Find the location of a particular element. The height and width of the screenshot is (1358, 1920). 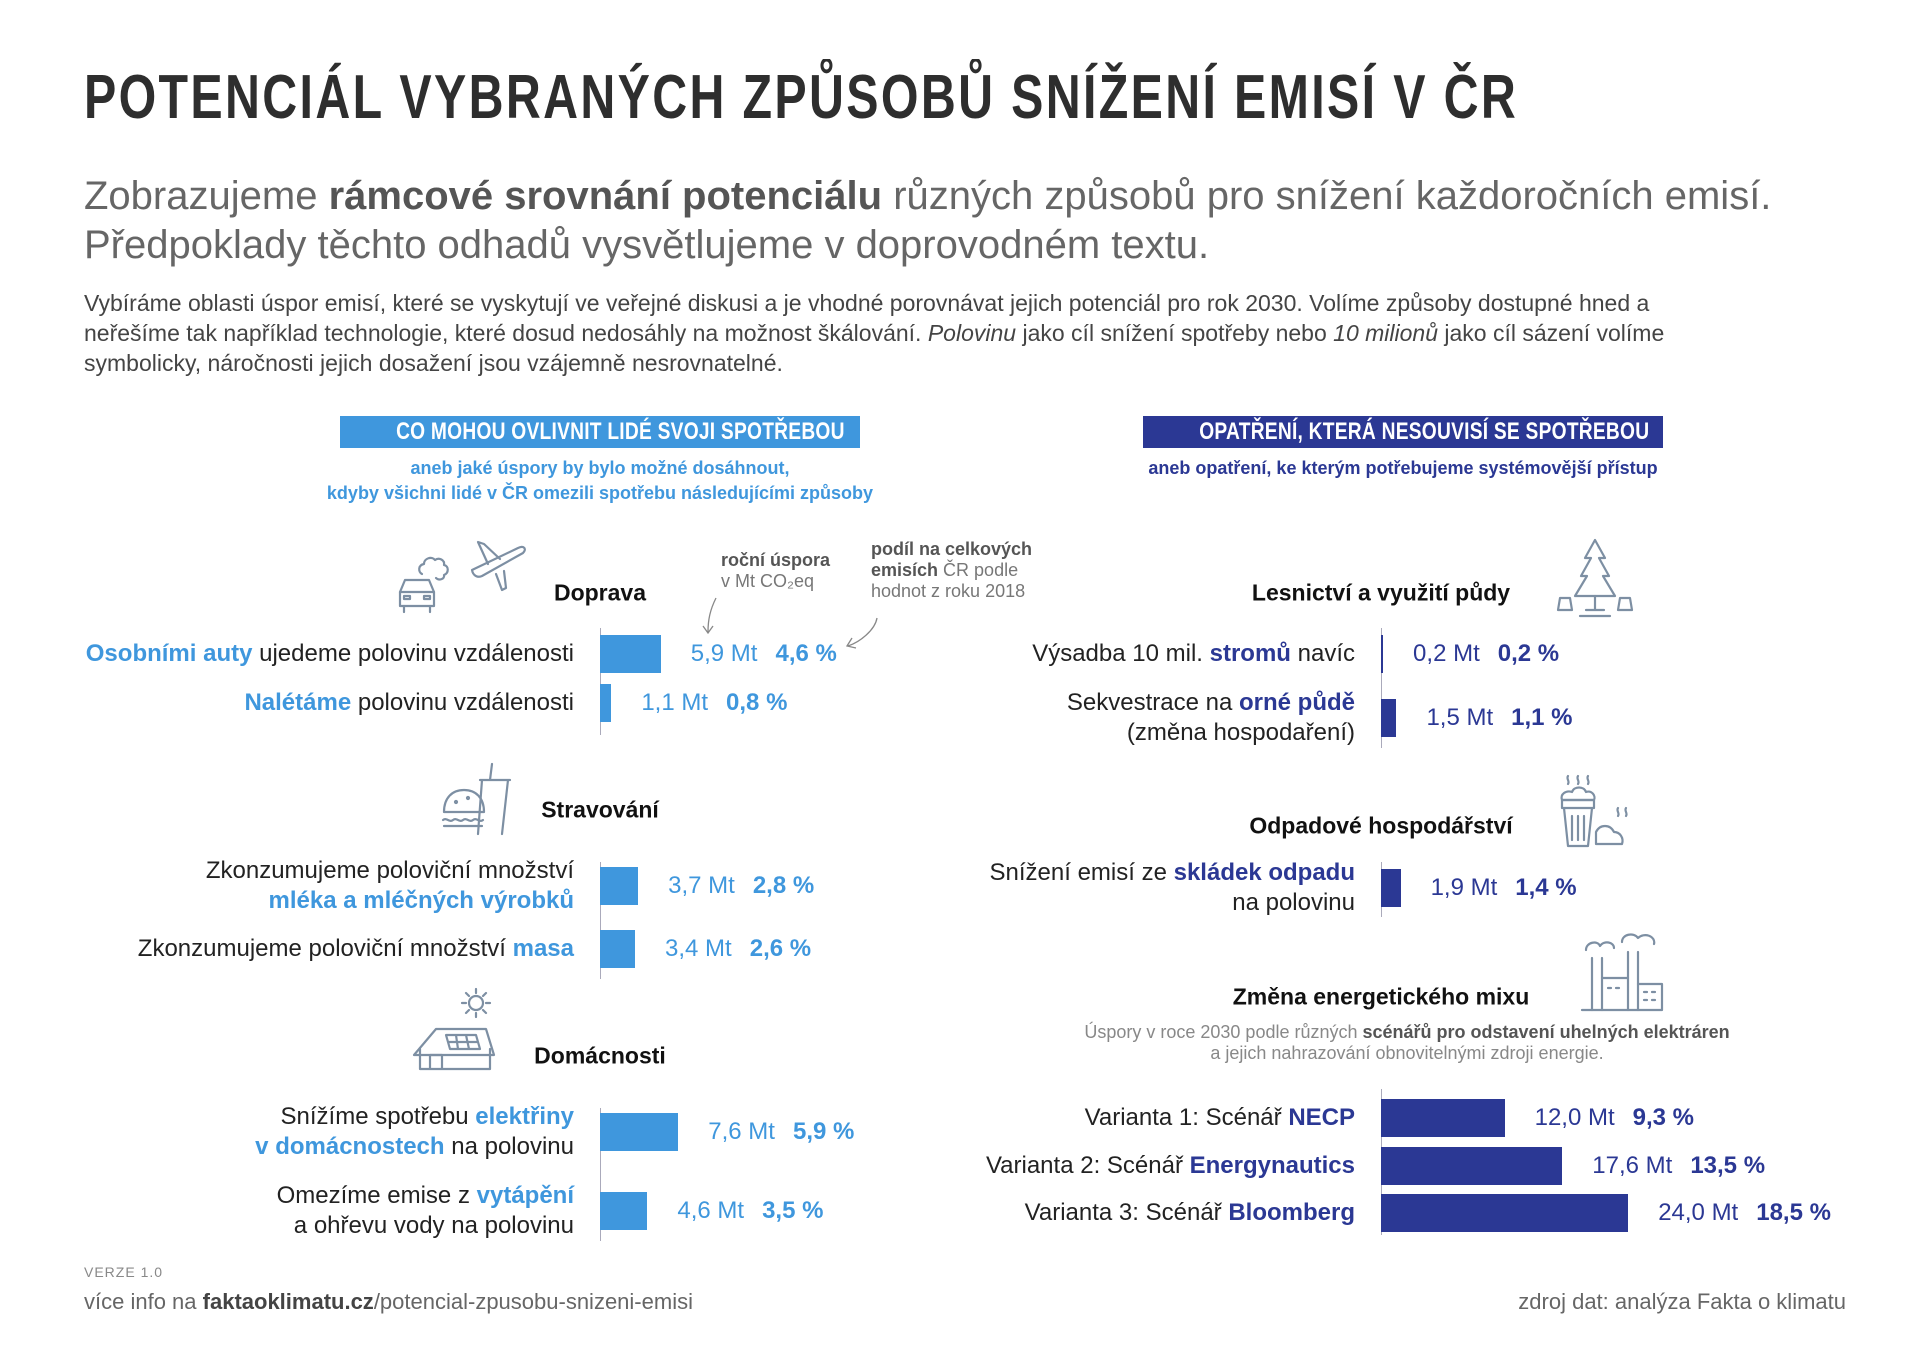

right-section-header: OPATŘENÍ, KTERÁ NESOUVISÍ SE SPOTŘEBOU is located at coordinates (1403, 432).